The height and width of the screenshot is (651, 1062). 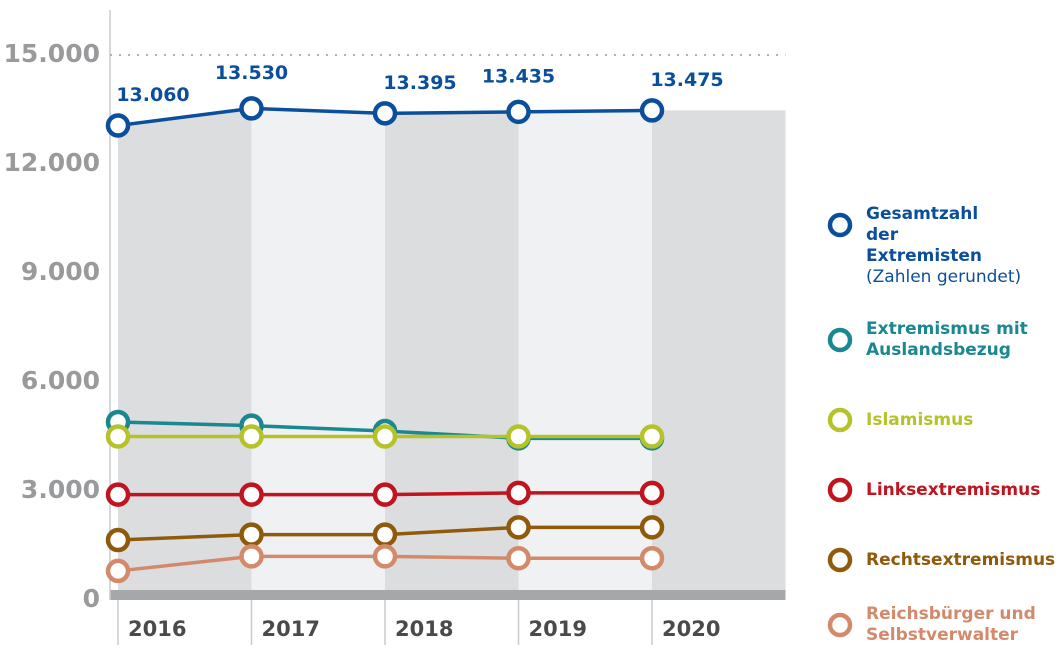 I want to click on legend-entry: Linksextremismus, so click(x=964, y=490).